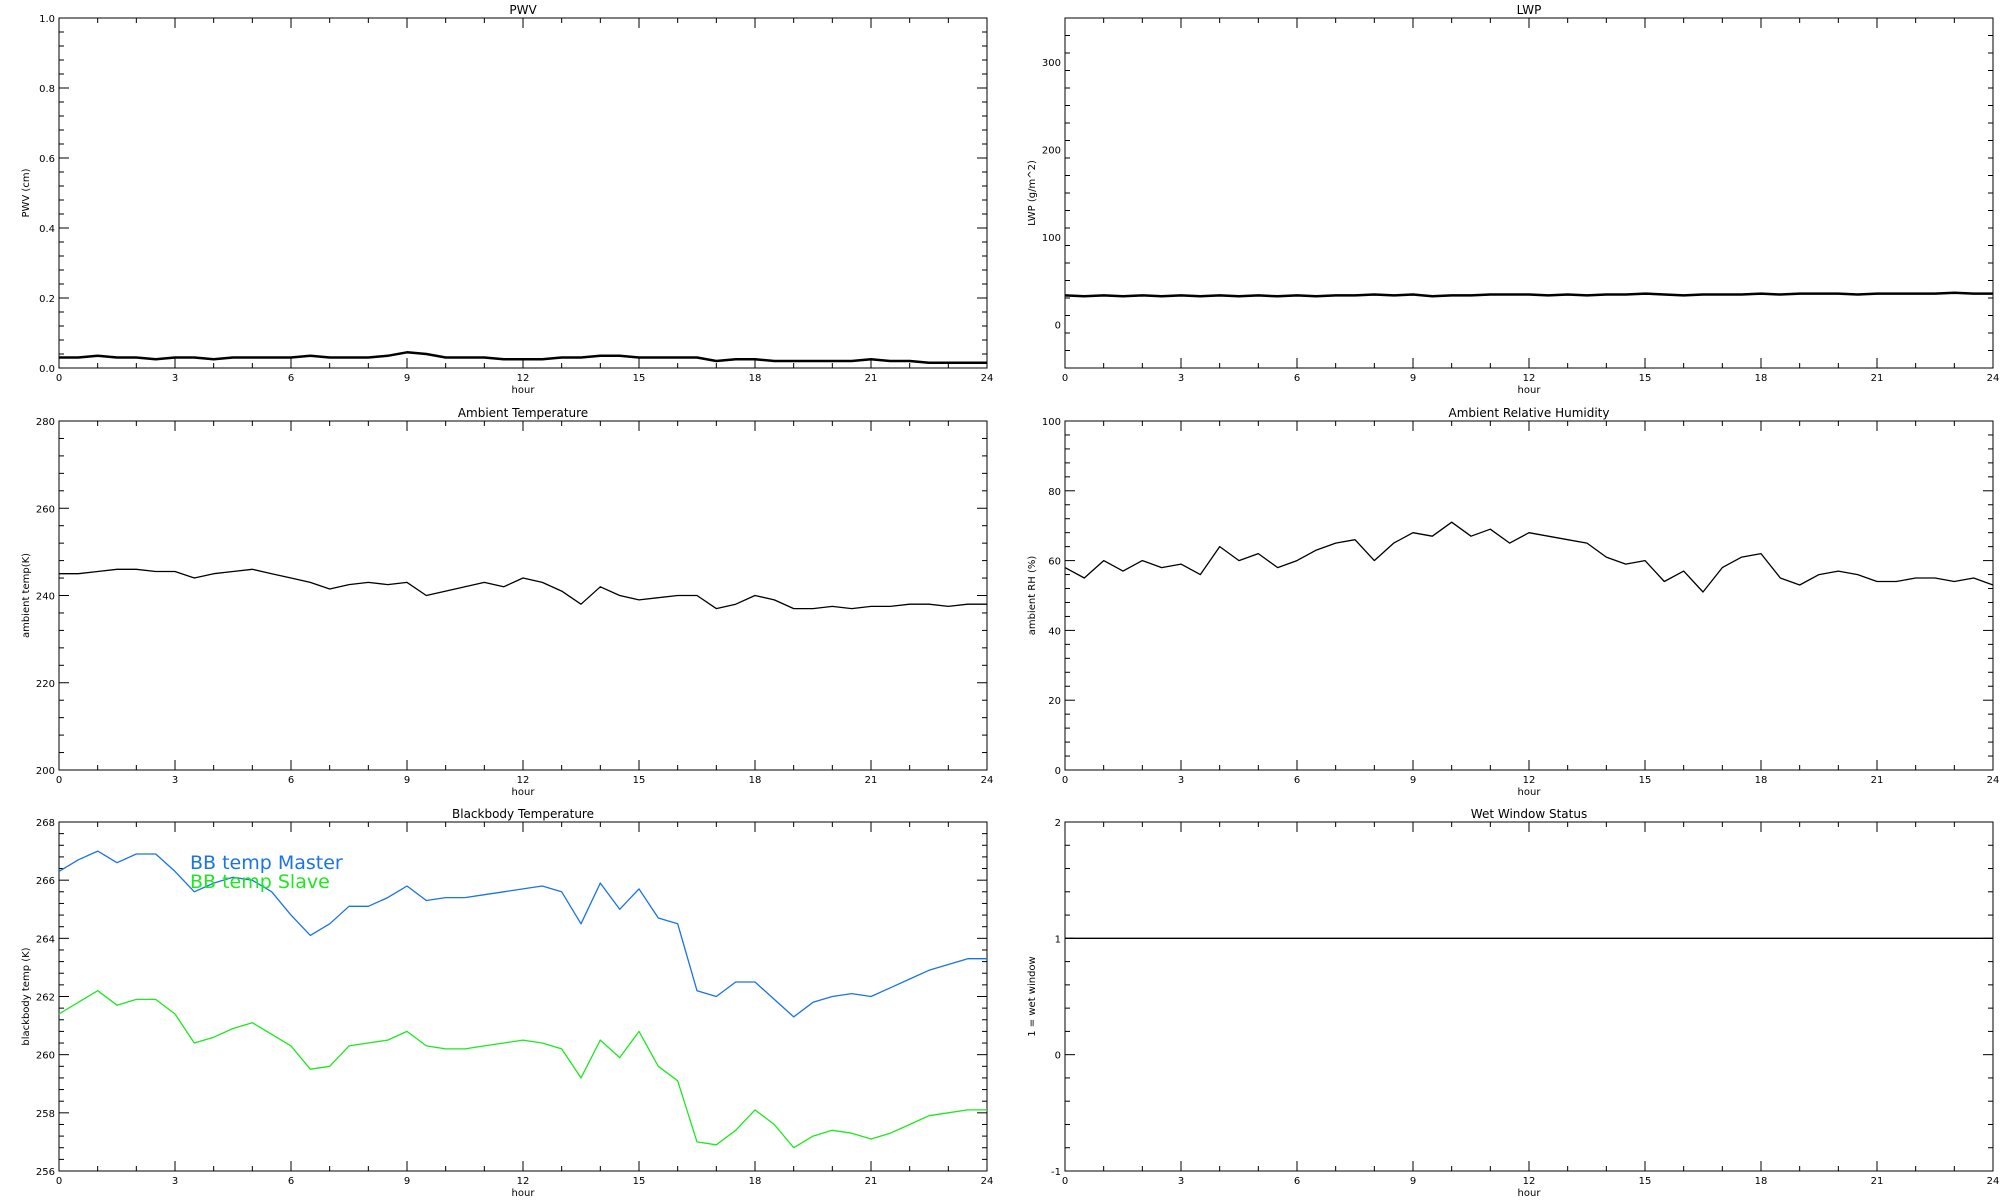 Image resolution: width=2000 pixels, height=1200 pixels. Describe the element at coordinates (523, 814) in the screenshot. I see `chart-title: Blackbody Temperature` at that location.